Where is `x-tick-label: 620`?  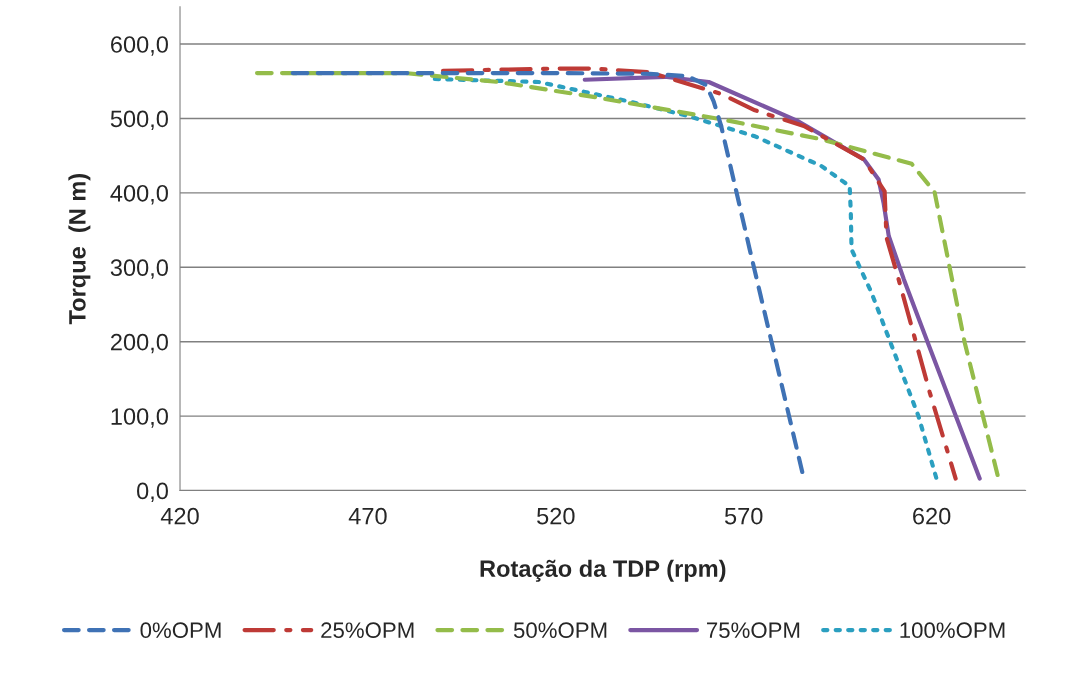 x-tick-label: 620 is located at coordinates (932, 516).